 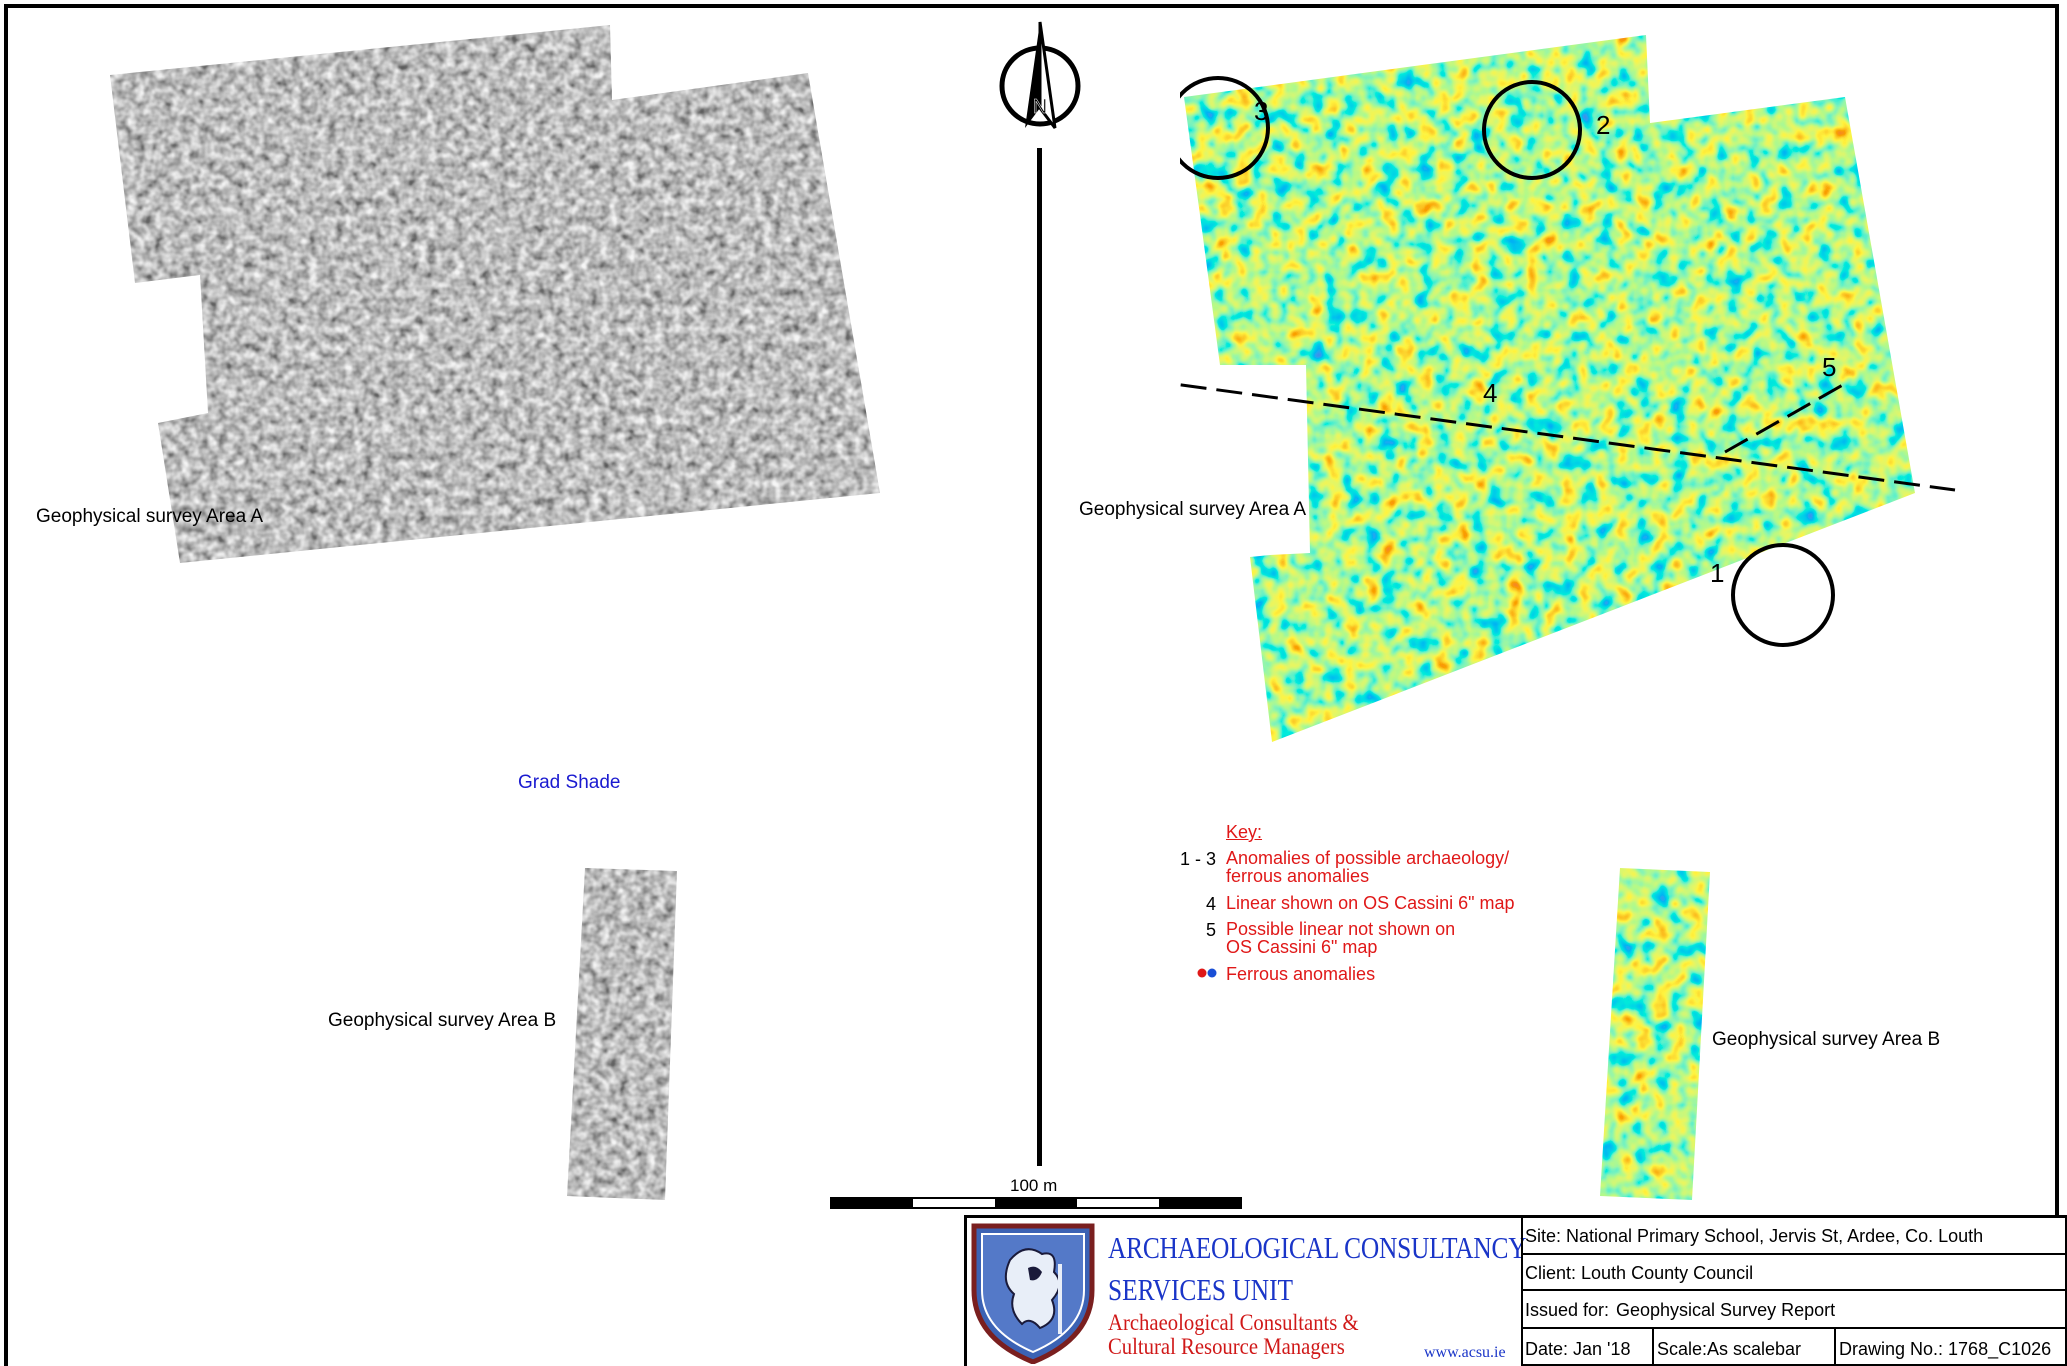 I want to click on issued-value: Geophysical Survey Report, so click(x=1726, y=1310).